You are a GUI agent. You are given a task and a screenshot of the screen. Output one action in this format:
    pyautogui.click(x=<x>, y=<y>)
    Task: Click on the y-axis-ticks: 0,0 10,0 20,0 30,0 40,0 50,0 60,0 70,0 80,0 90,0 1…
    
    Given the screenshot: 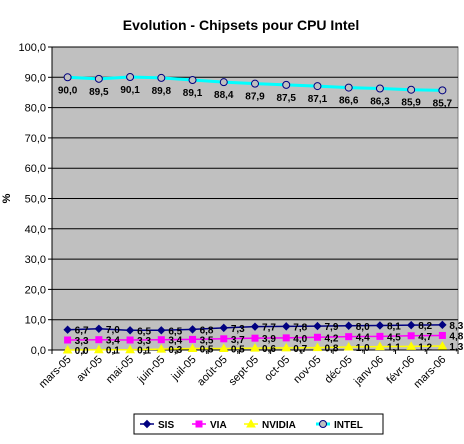 What is the action you would take?
    pyautogui.click(x=35, y=199)
    